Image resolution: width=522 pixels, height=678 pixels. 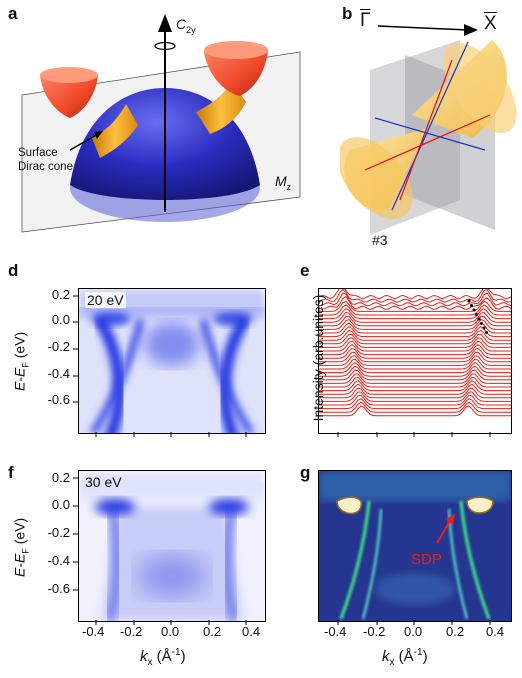 I want to click on panel-b-illustration, so click(x=428, y=129).